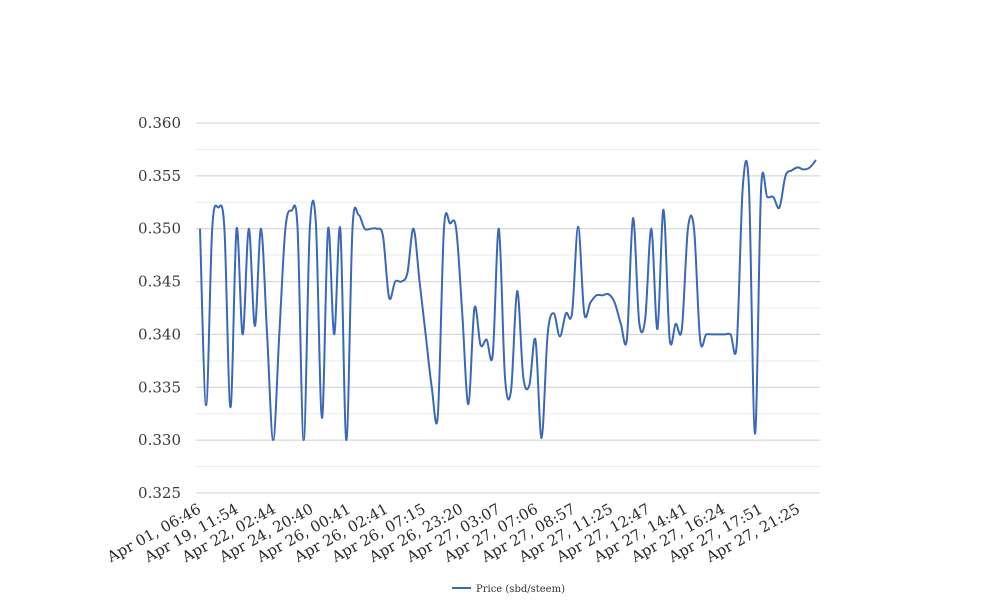 Image resolution: width=1008 pixels, height=616 pixels. Describe the element at coordinates (159, 440) in the screenshot. I see `y-tick-label: 0.330` at that location.